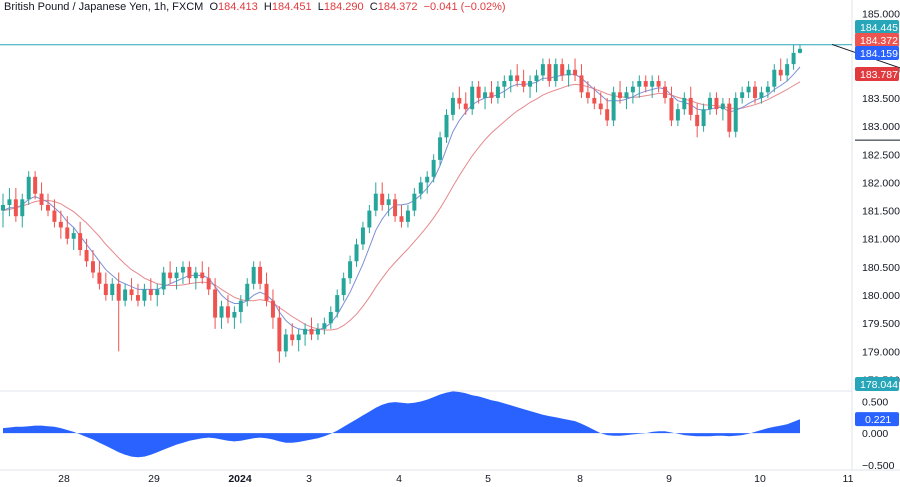 This screenshot has height=487, width=900. What do you see at coordinates (875, 403) in the screenshot?
I see `oscillator-tick-label: 0.500` at bounding box center [875, 403].